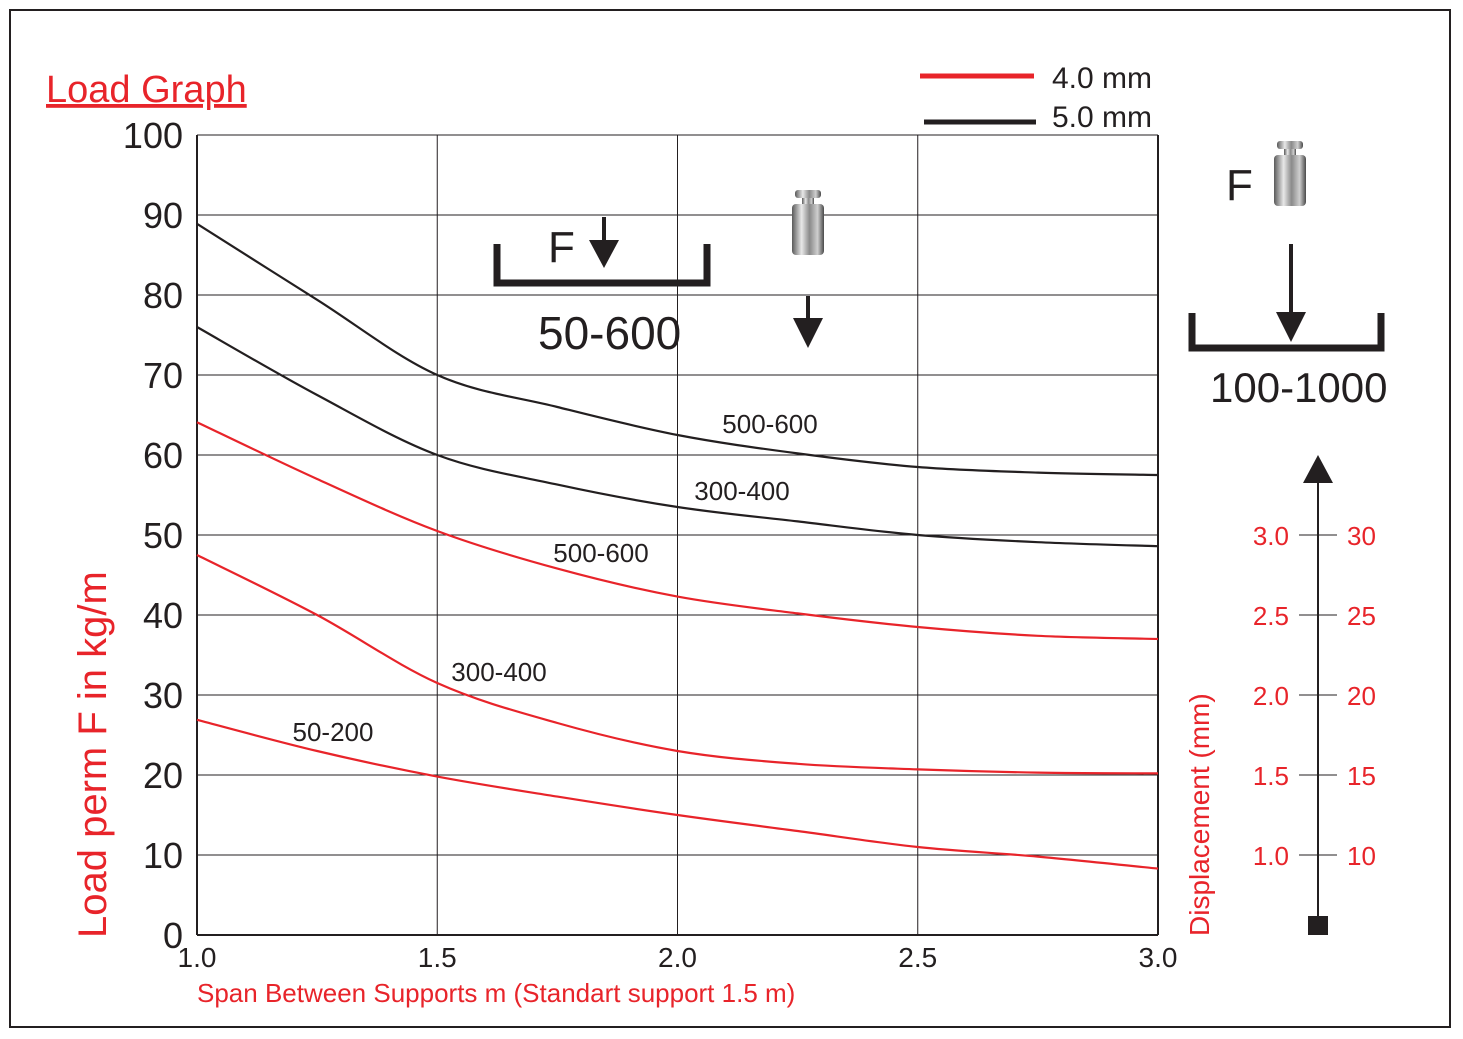 Image resolution: width=1463 pixels, height=1039 pixels. I want to click on series-line-50-200-40mm, so click(677, 794).